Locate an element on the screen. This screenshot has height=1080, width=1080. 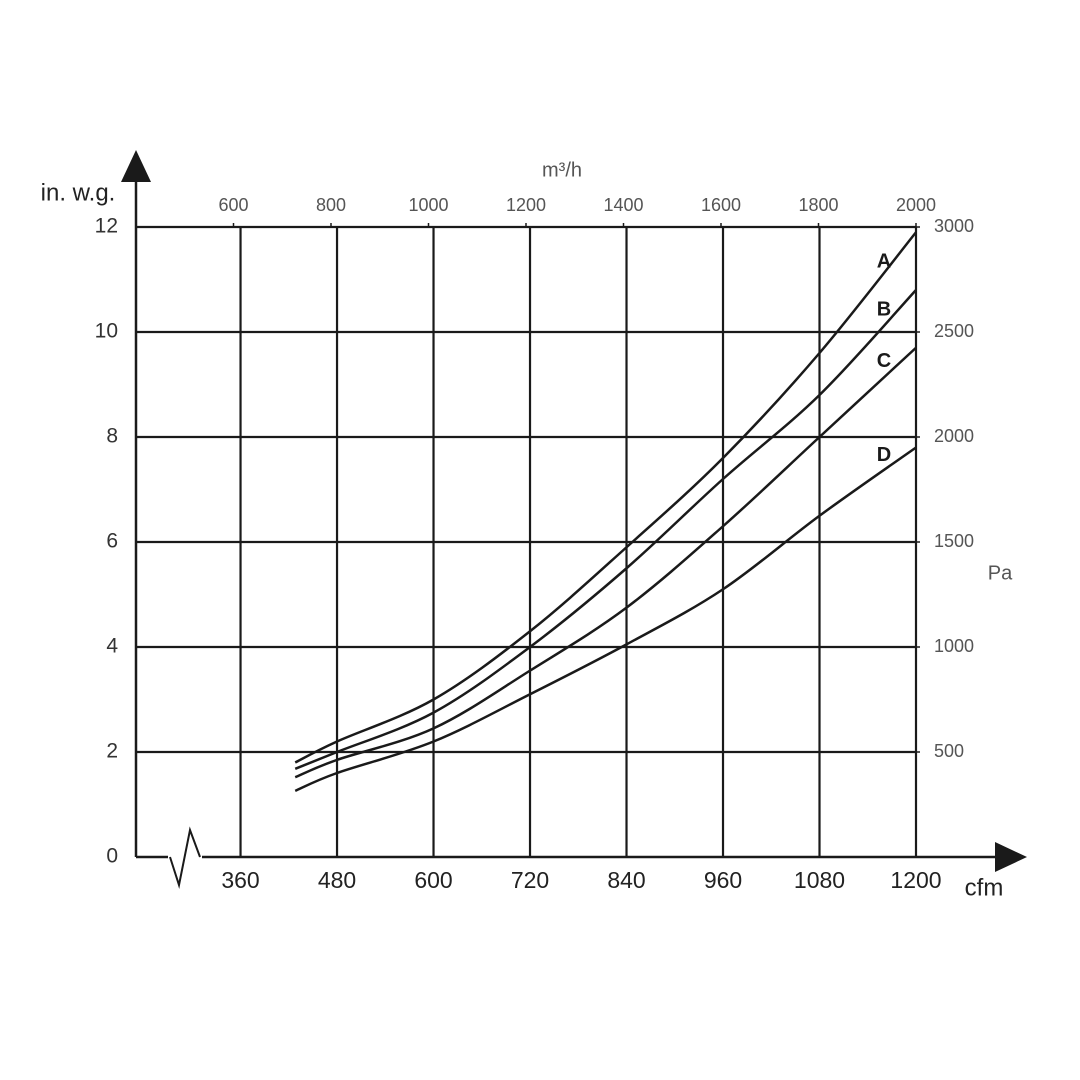
y-axis-label: in. w.g. is located at coordinates (78, 192).